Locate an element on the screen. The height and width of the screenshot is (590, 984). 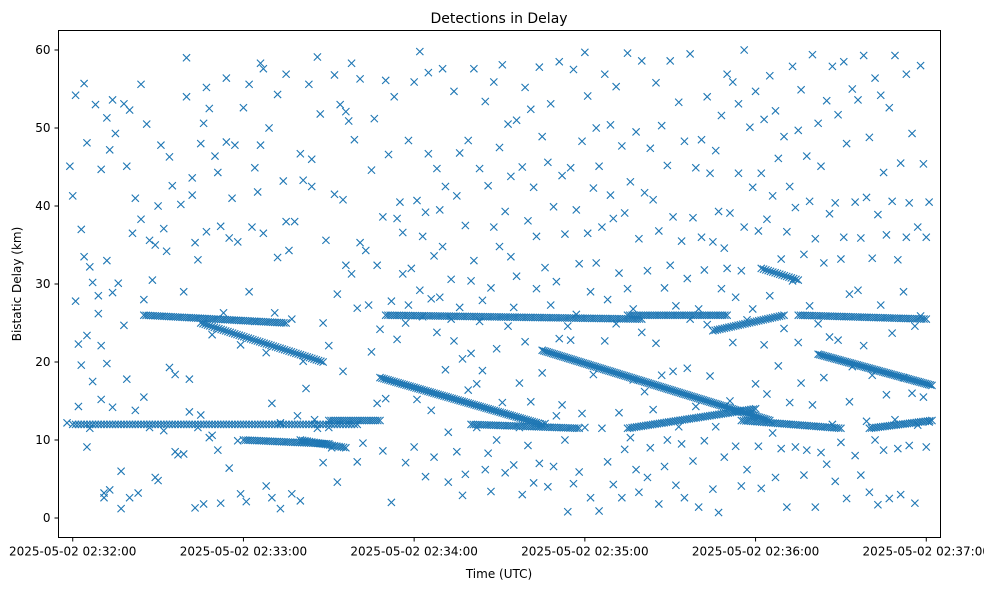
x-tick-label: 2025-05-02 02:36:00 is located at coordinates (755, 552).